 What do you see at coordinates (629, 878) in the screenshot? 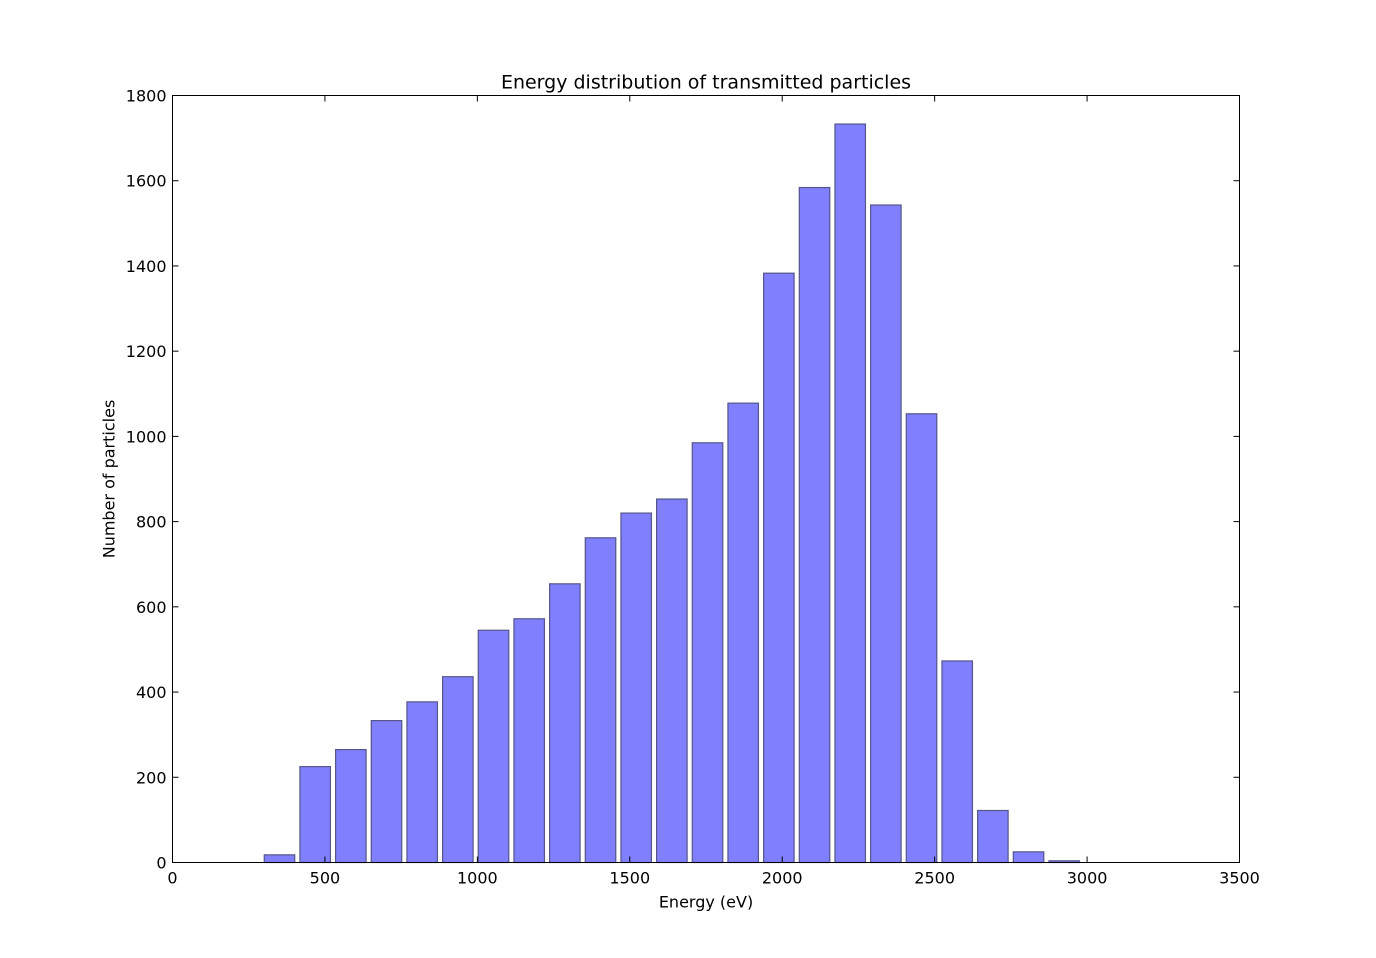
I see `x-tick-label-3: 1500` at bounding box center [629, 878].